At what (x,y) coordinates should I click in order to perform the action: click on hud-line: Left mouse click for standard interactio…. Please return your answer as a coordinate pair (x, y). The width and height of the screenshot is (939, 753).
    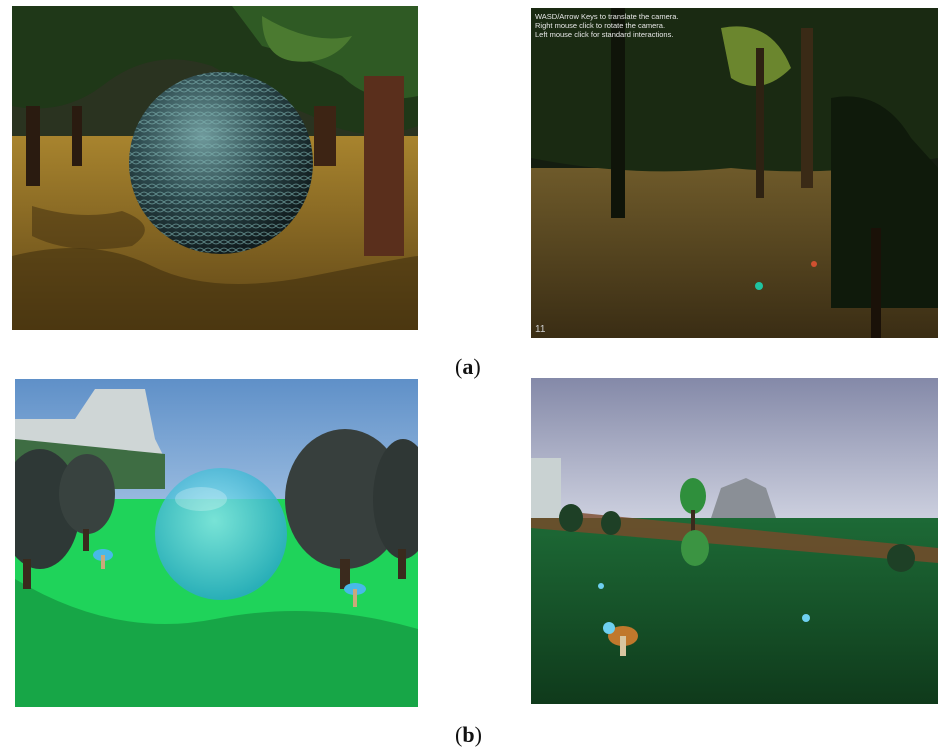
    Looking at the image, I should click on (604, 34).